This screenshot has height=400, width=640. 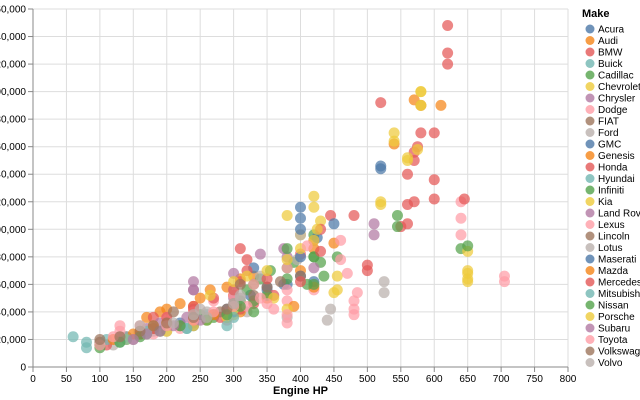 What do you see at coordinates (619, 294) in the screenshot?
I see `legend-label: Mitsubishi` at bounding box center [619, 294].